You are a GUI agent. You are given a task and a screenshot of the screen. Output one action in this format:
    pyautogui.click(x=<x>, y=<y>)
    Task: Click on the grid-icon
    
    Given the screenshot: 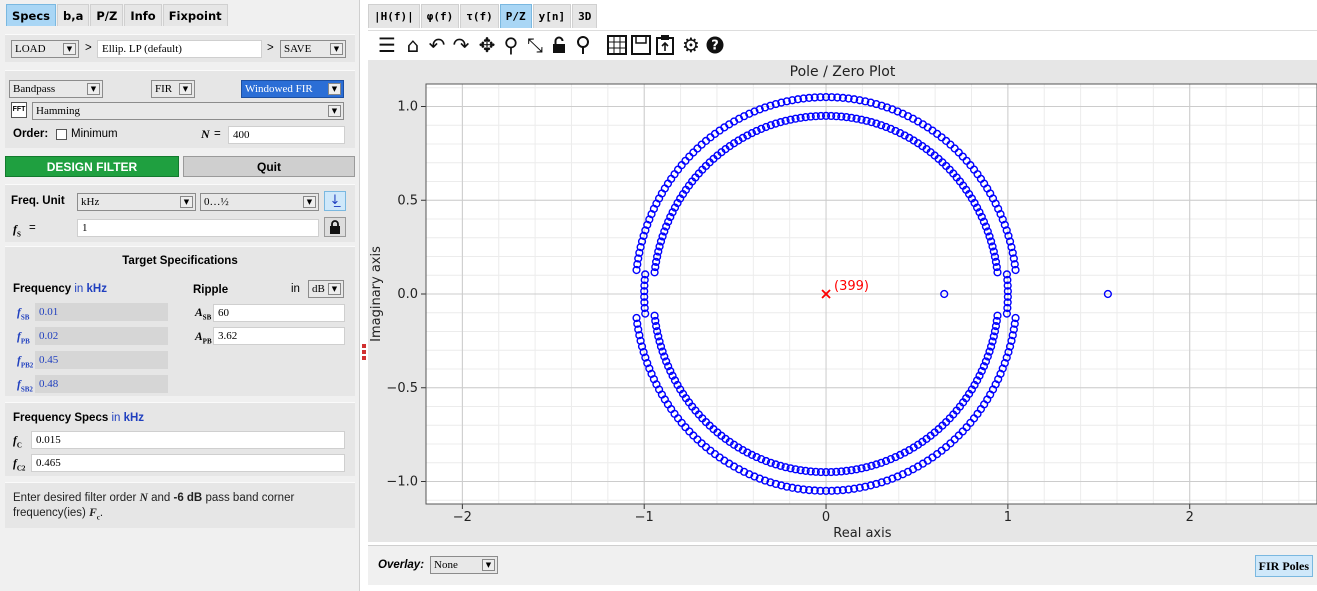 What is the action you would take?
    pyautogui.click(x=617, y=45)
    